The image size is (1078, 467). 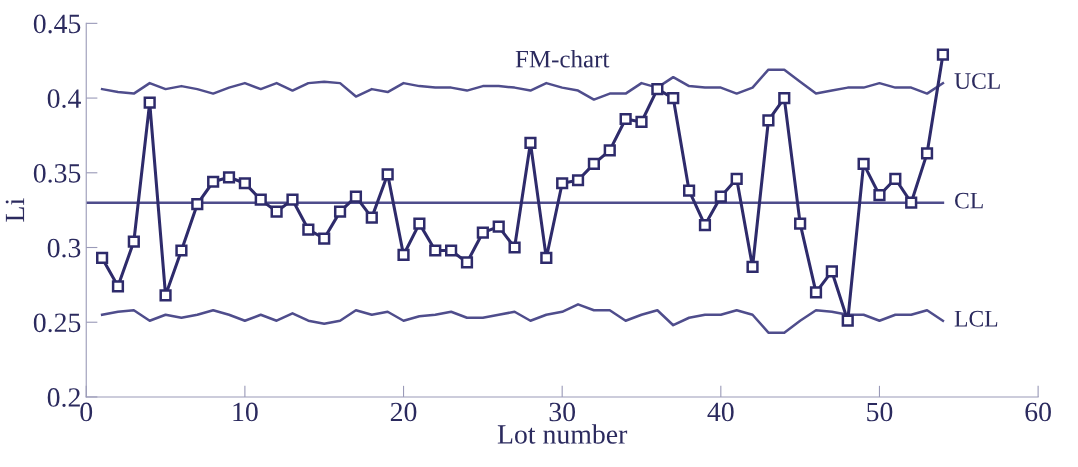 What do you see at coordinates (977, 81) in the screenshot?
I see `series-label: UCL` at bounding box center [977, 81].